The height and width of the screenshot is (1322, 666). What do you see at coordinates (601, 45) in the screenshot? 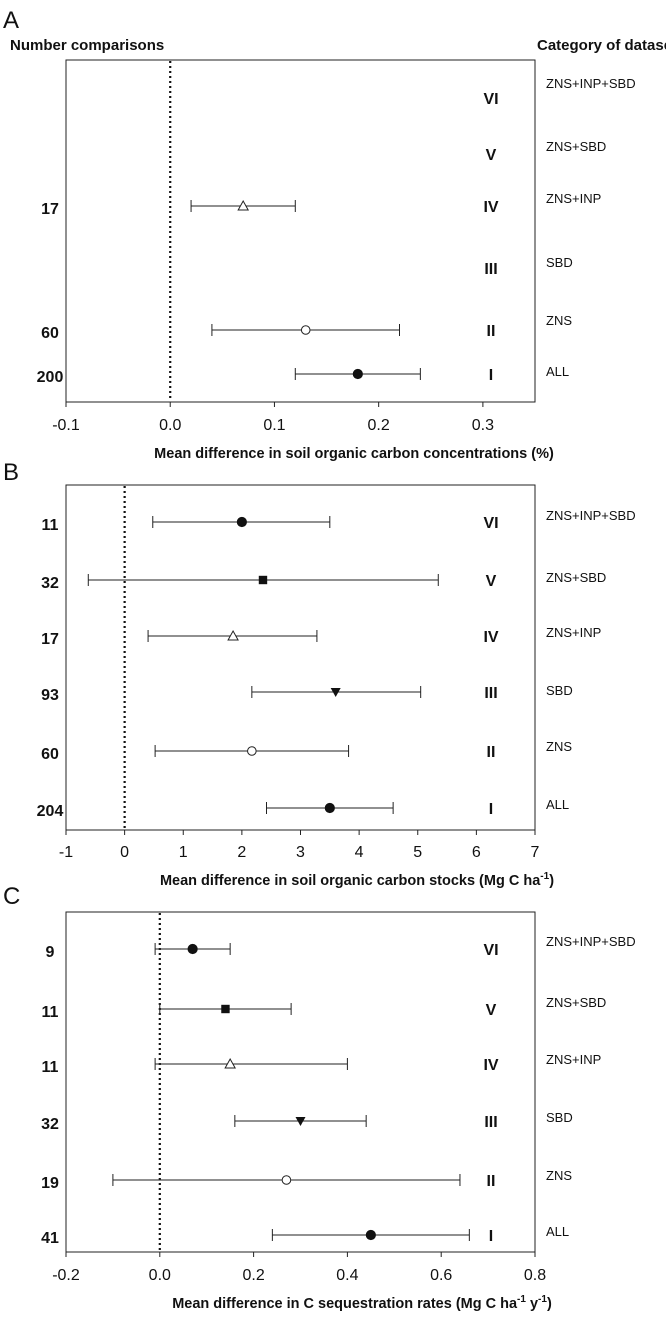
I see `header-category-of-datasets: Category of datasets` at bounding box center [601, 45].